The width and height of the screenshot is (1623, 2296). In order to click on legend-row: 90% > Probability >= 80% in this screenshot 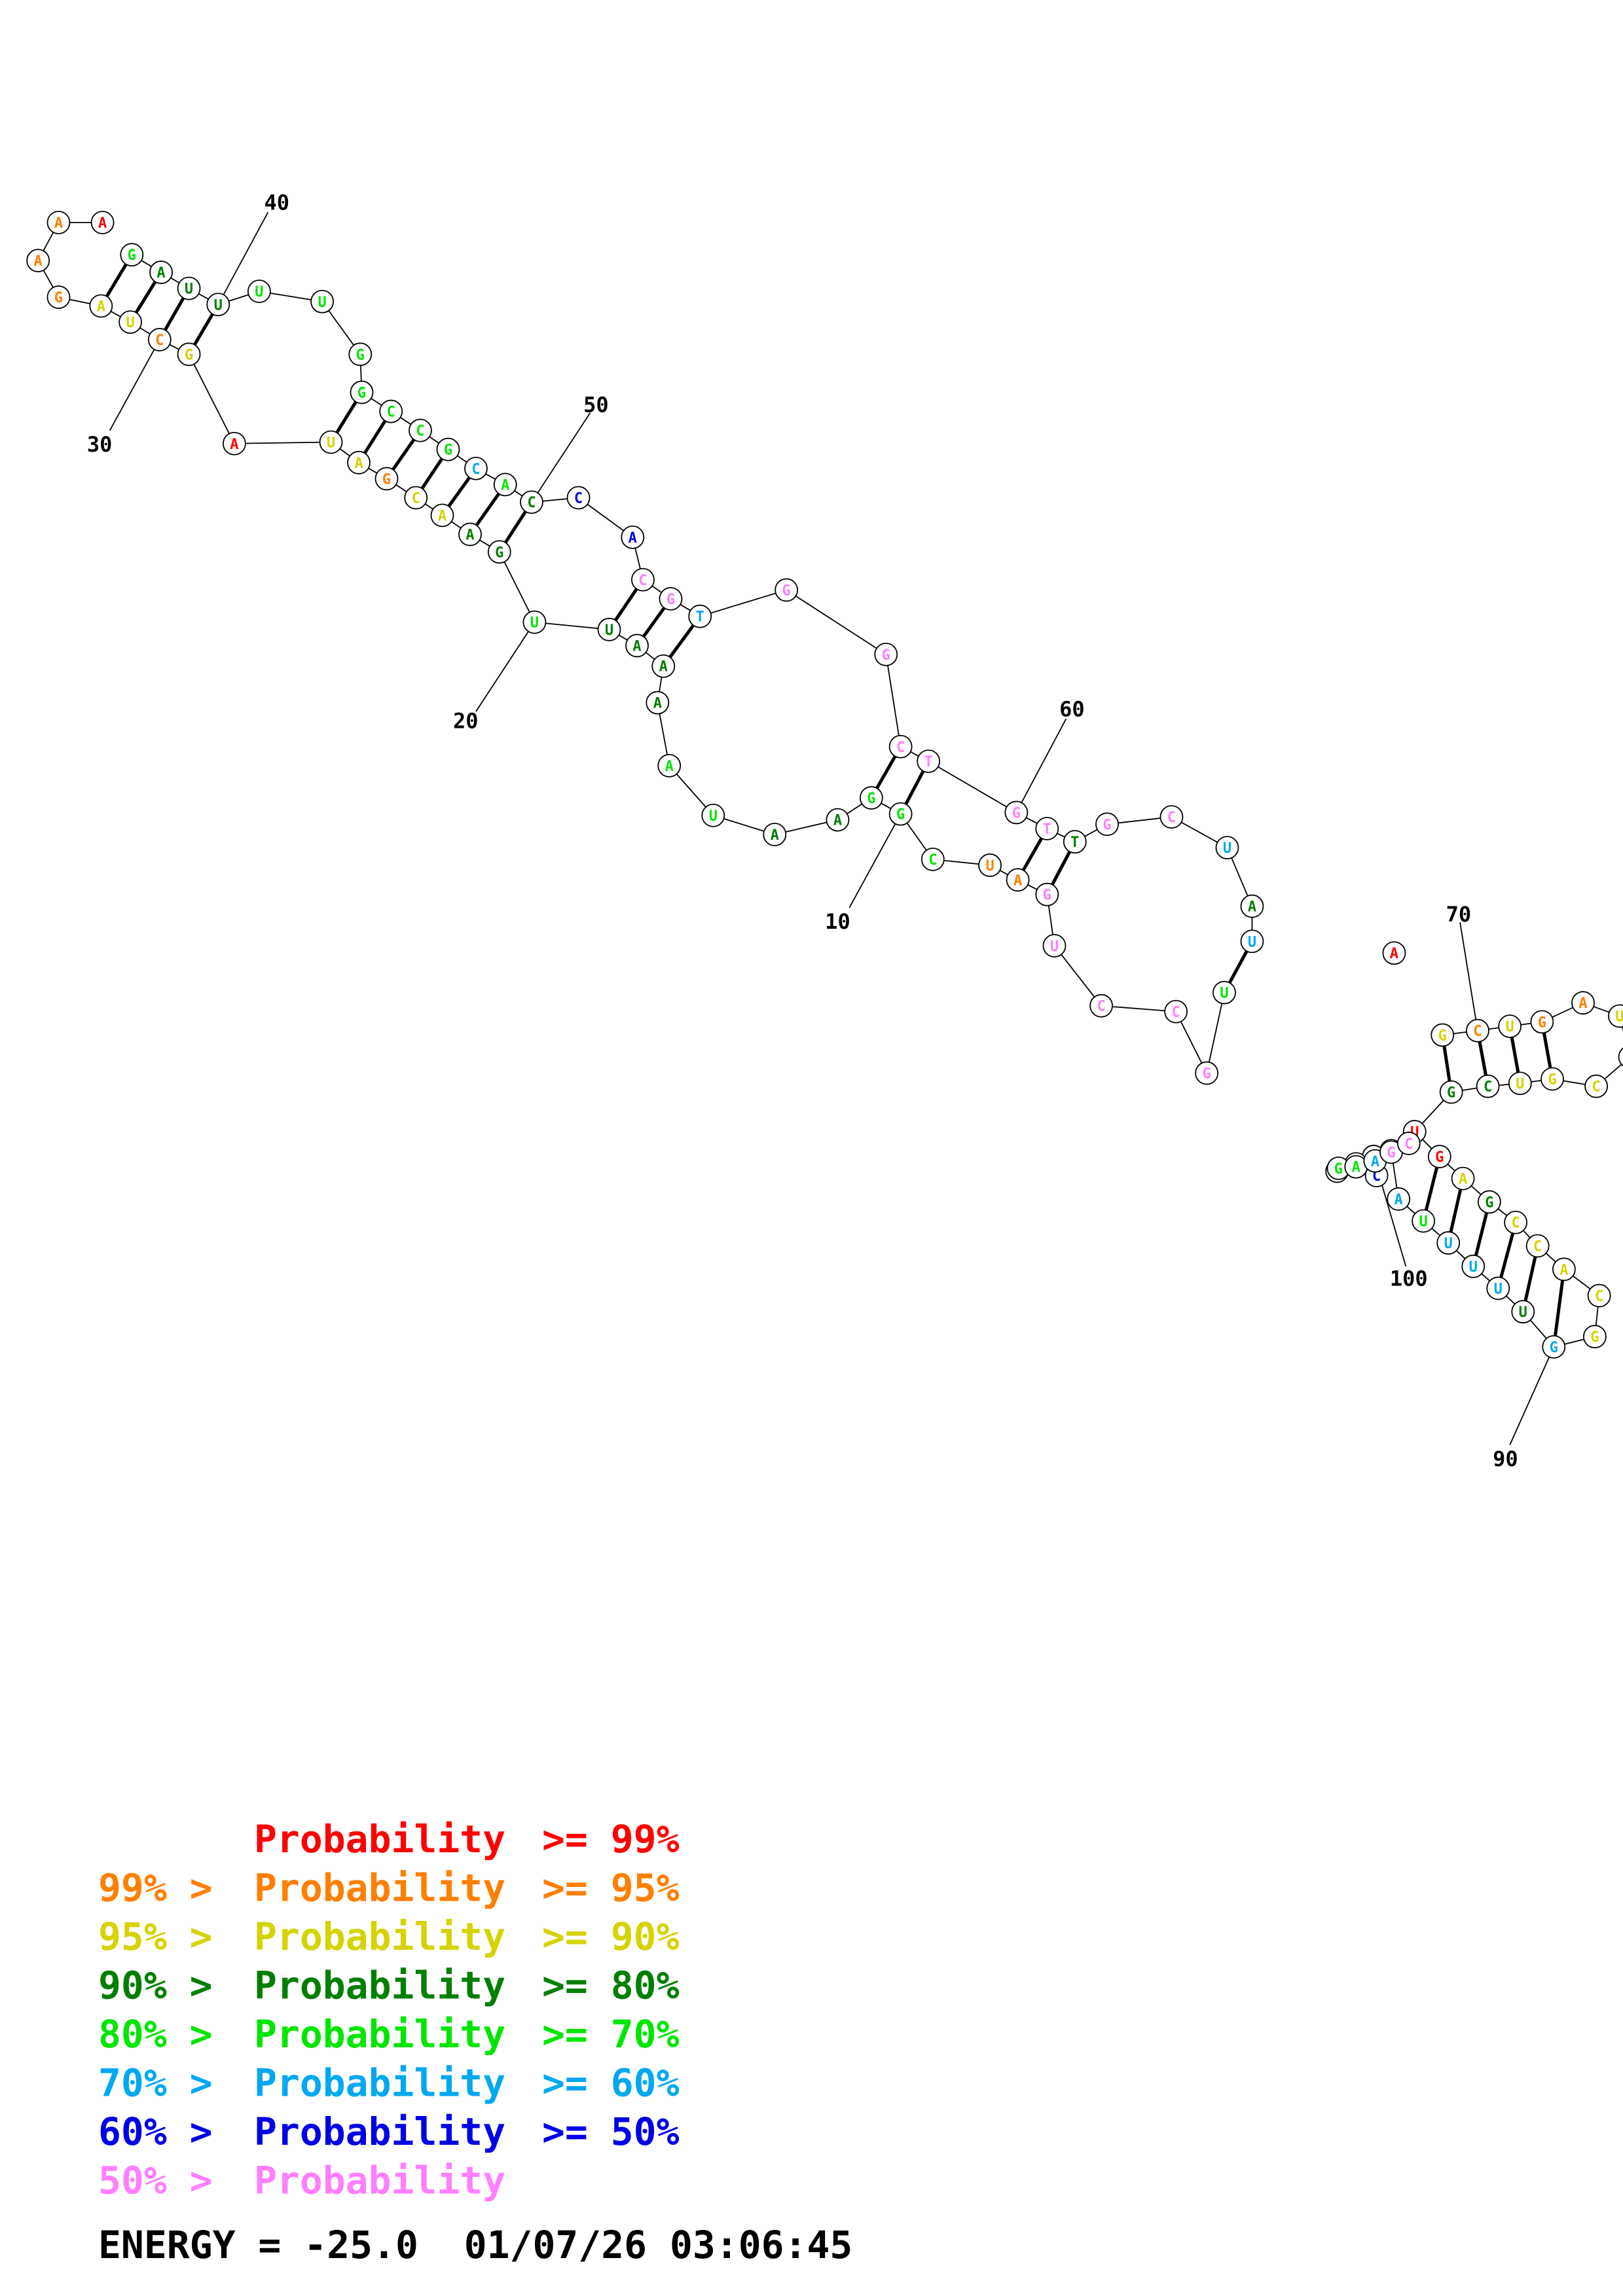, I will do `click(389, 1986)`.